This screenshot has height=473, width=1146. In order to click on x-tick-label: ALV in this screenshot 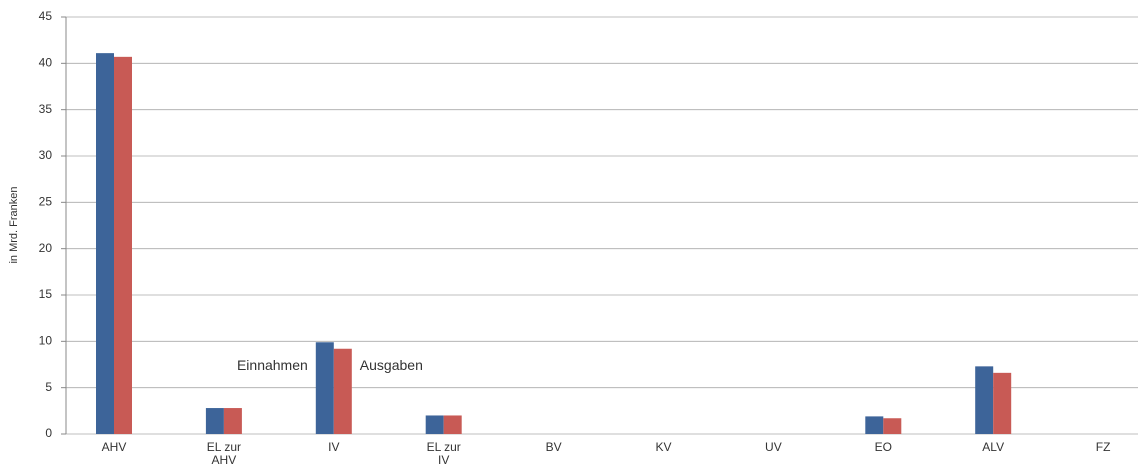, I will do `click(993, 447)`.